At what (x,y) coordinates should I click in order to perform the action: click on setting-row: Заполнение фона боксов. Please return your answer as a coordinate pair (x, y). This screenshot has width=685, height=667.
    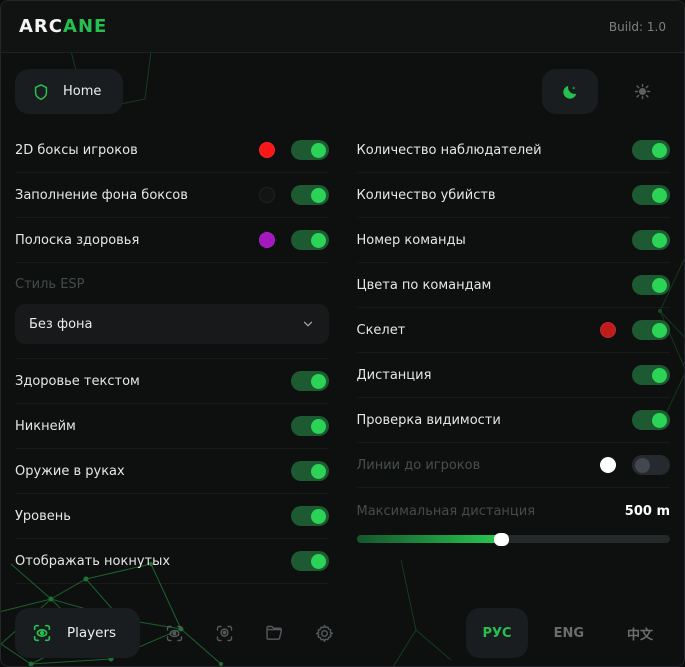
    Looking at the image, I should click on (172, 195).